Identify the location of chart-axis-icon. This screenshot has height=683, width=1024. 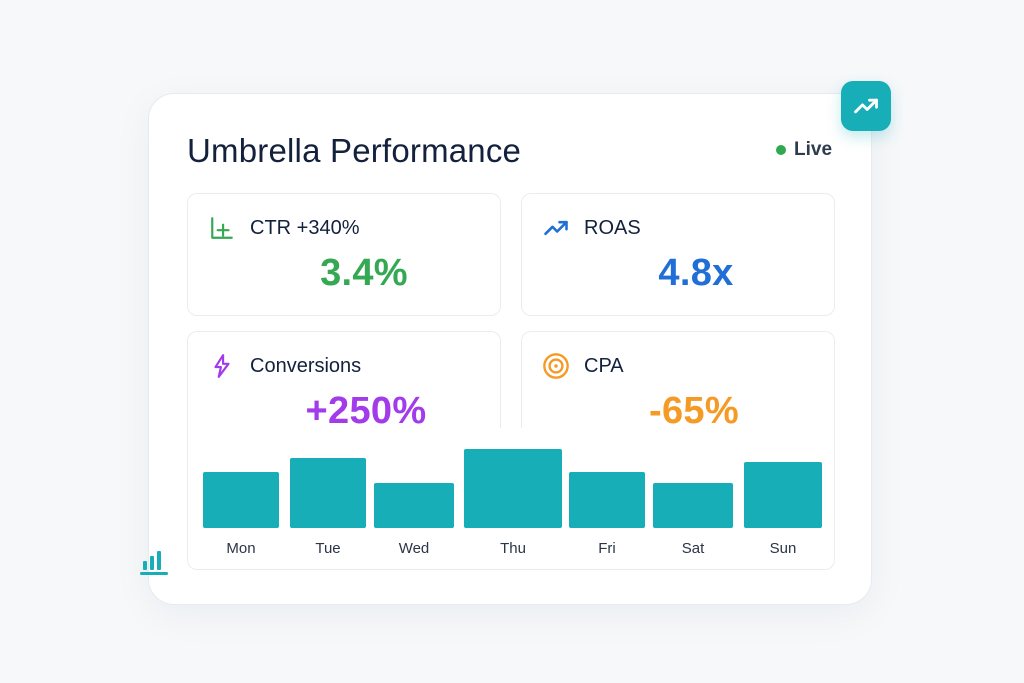
(222, 228).